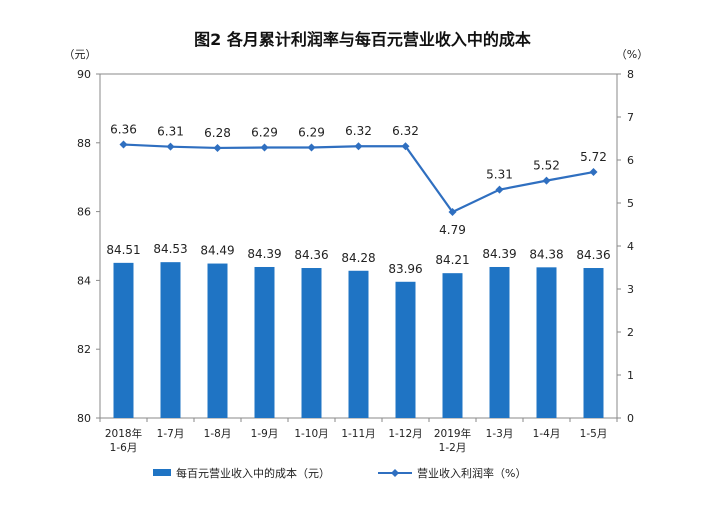 This screenshot has height=522, width=725. I want to click on legend-line-label: 营业收入利润率（%）, so click(471, 473).